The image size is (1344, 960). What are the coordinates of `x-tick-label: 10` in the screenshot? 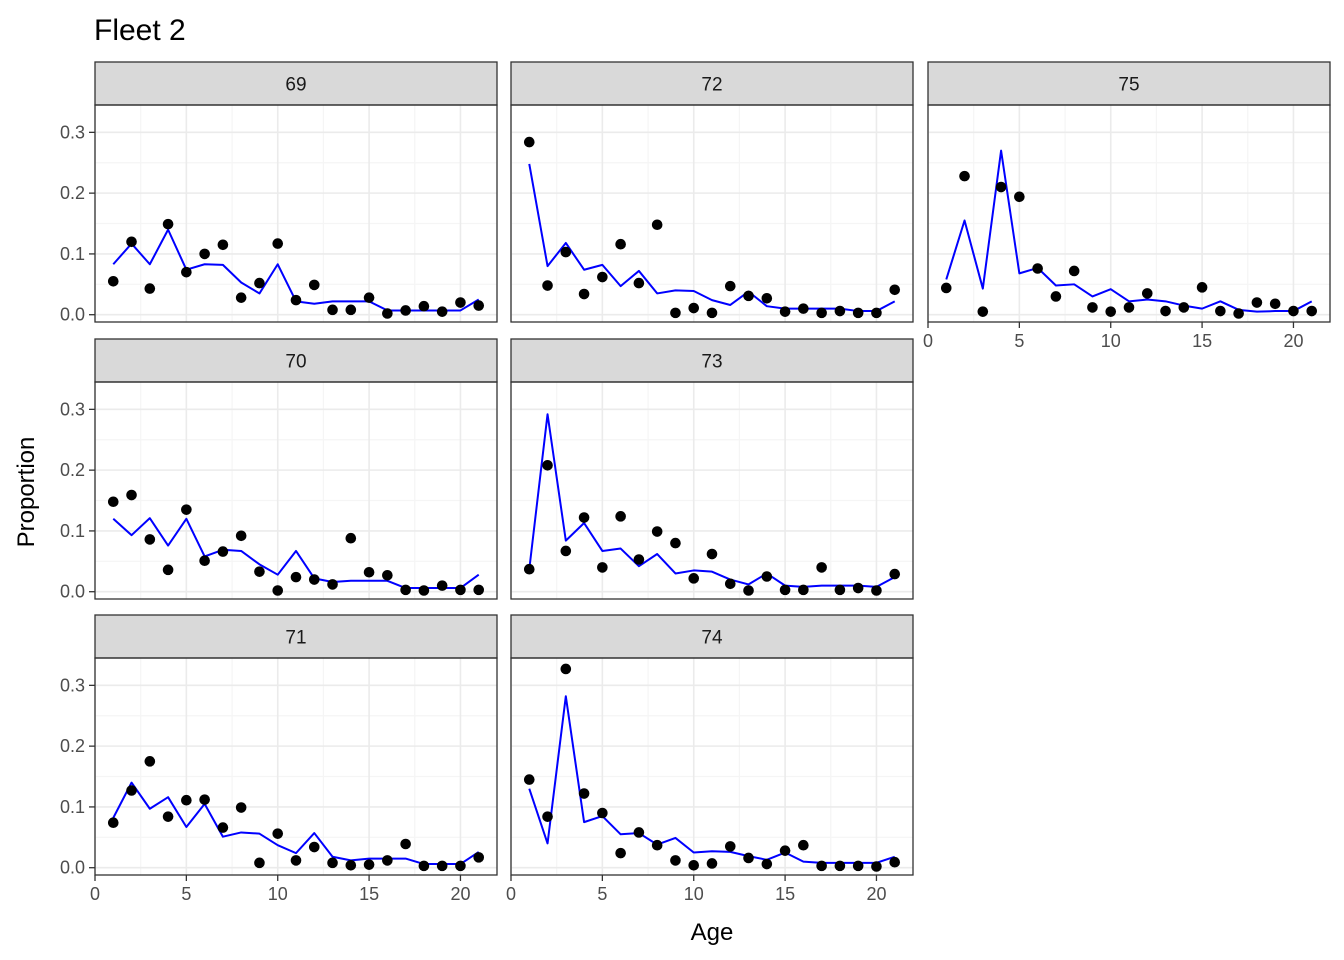 It's located at (278, 894).